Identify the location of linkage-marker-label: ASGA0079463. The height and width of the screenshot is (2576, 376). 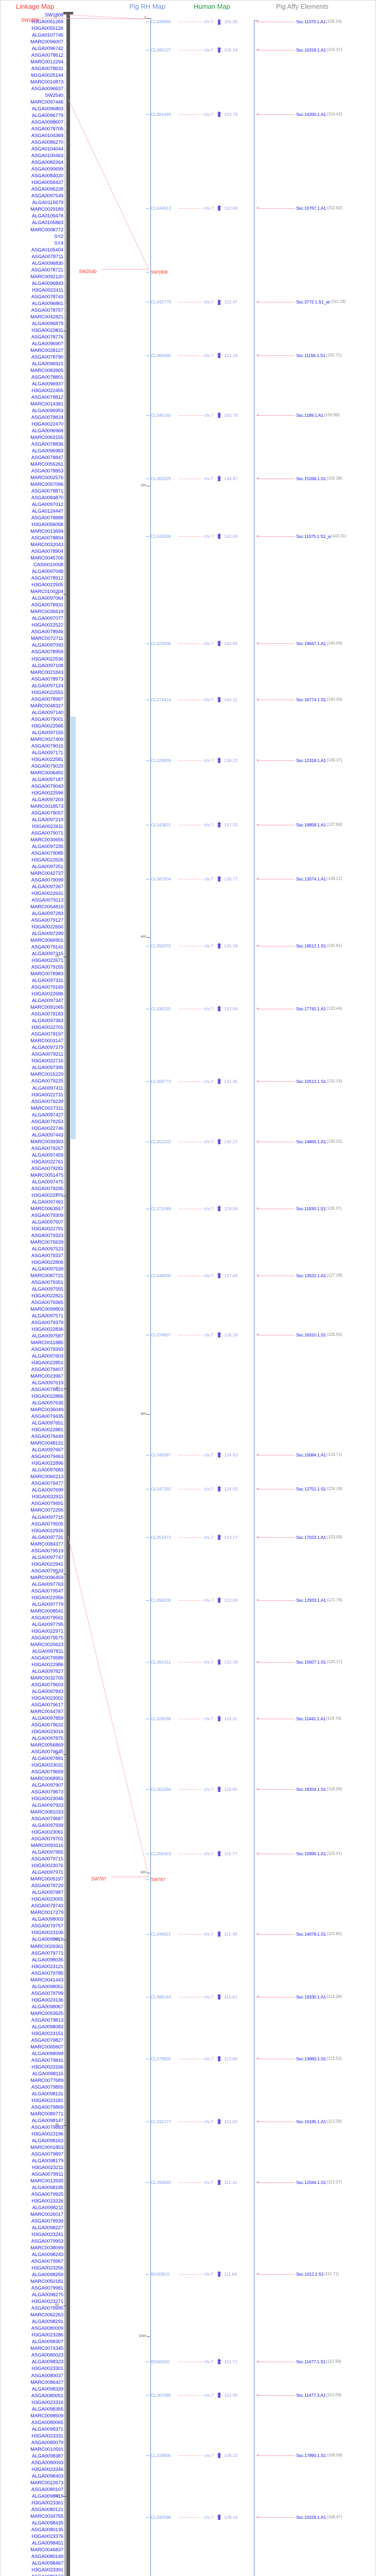
(47, 1457).